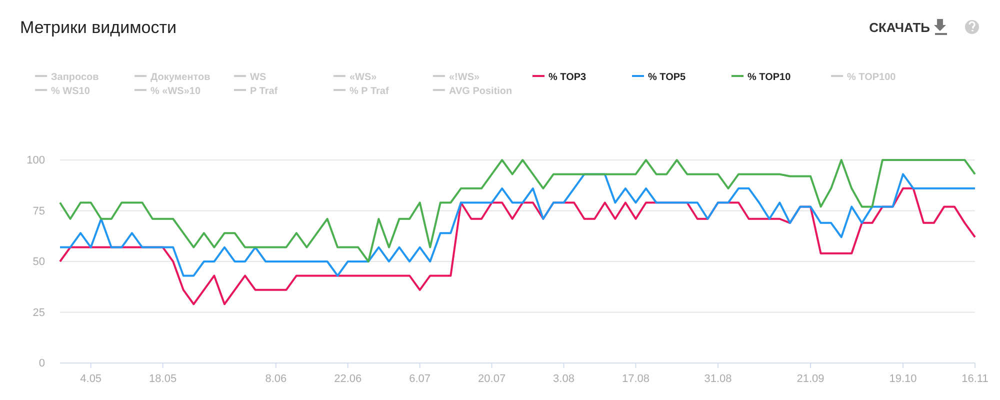 The width and height of the screenshot is (1000, 400). I want to click on x-tick-label: 21.09, so click(810, 378).